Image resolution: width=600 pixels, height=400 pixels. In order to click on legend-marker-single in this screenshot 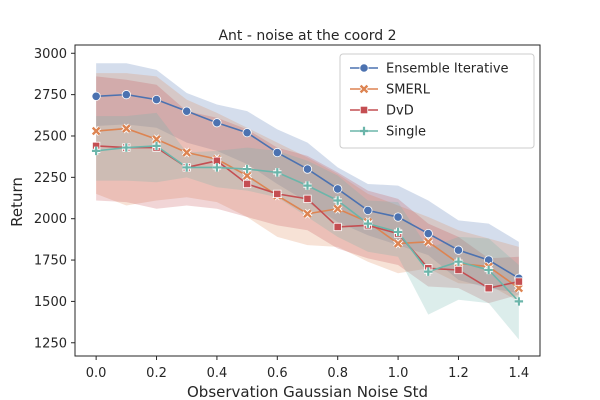, I will do `click(364, 131)`.